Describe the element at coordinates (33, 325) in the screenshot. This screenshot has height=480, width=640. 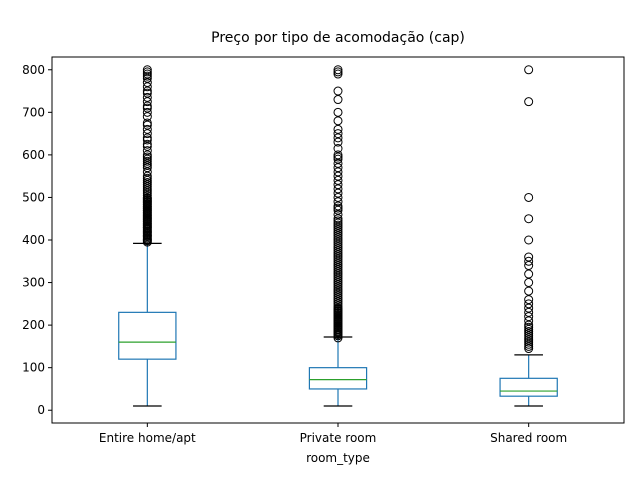
I see `y-tick-label: 200` at that location.